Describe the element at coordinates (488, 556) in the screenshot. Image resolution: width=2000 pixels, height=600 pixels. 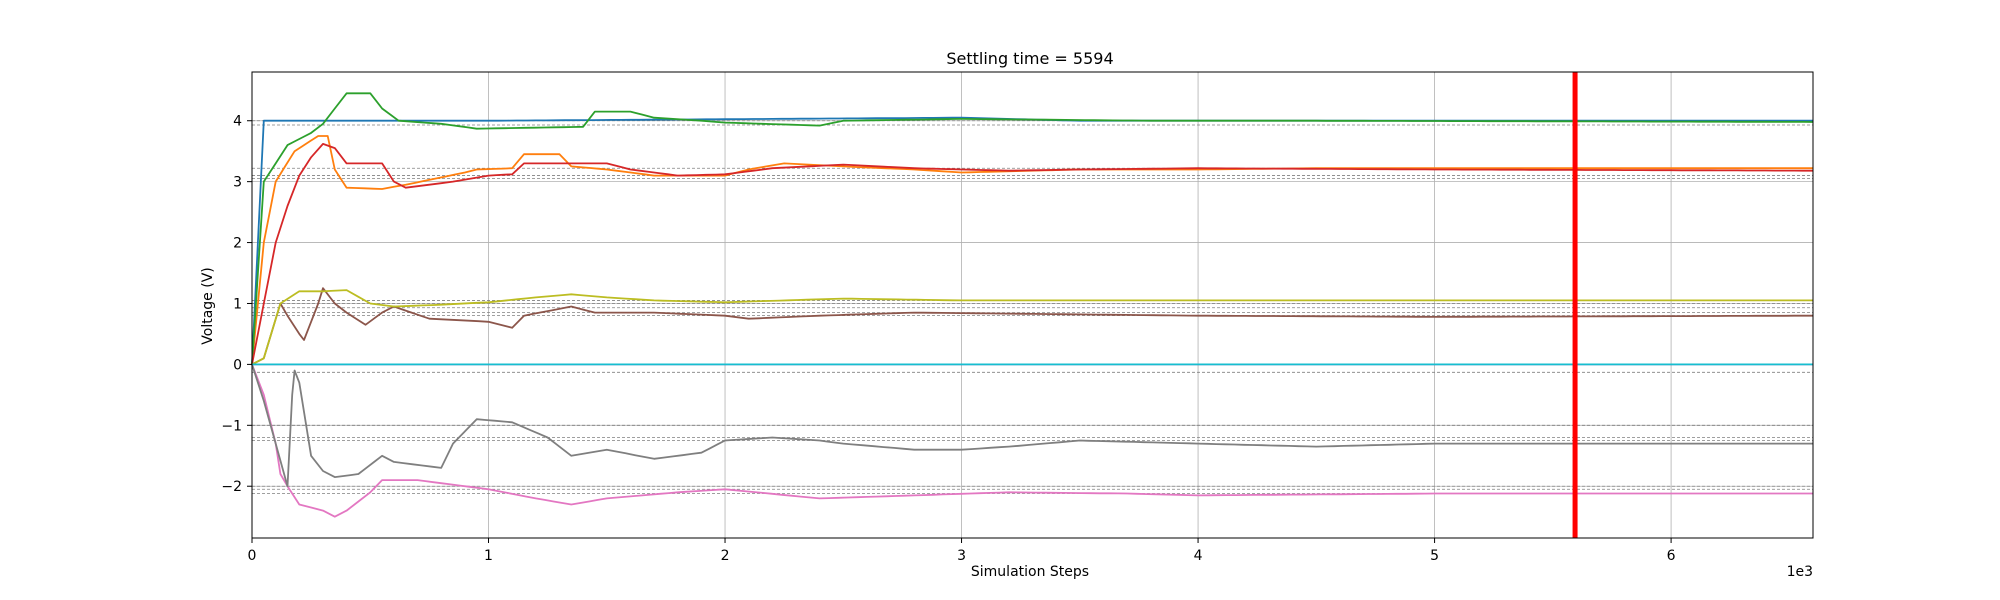
I see `x-tick-label: 1` at that location.